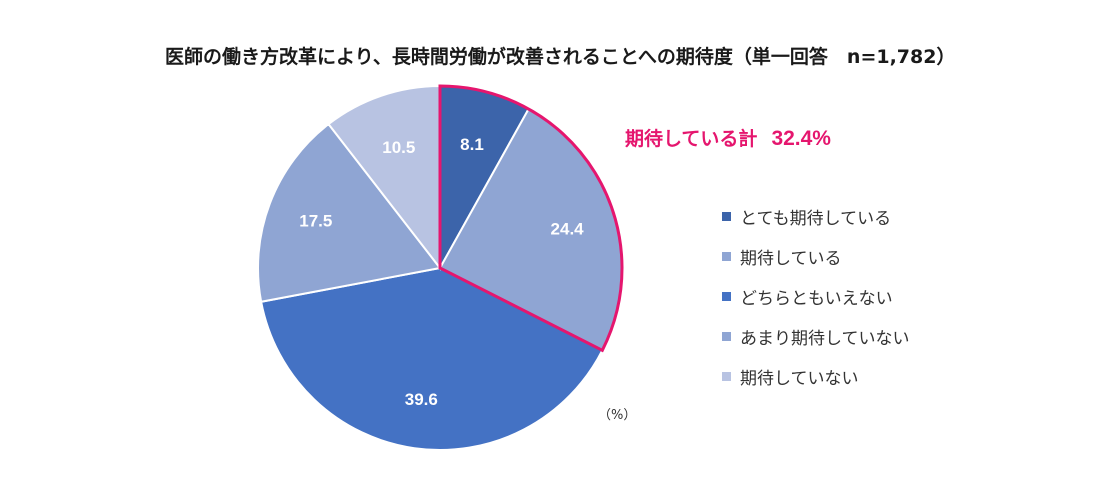  Describe the element at coordinates (472, 144) in the screenshot. I see `slice-value-label: 8.1` at that location.